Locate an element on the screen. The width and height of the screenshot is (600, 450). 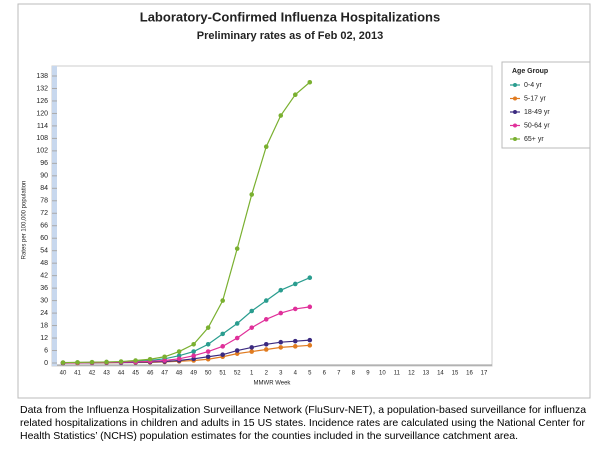
x-tick-label: 44 is located at coordinates (121, 374).